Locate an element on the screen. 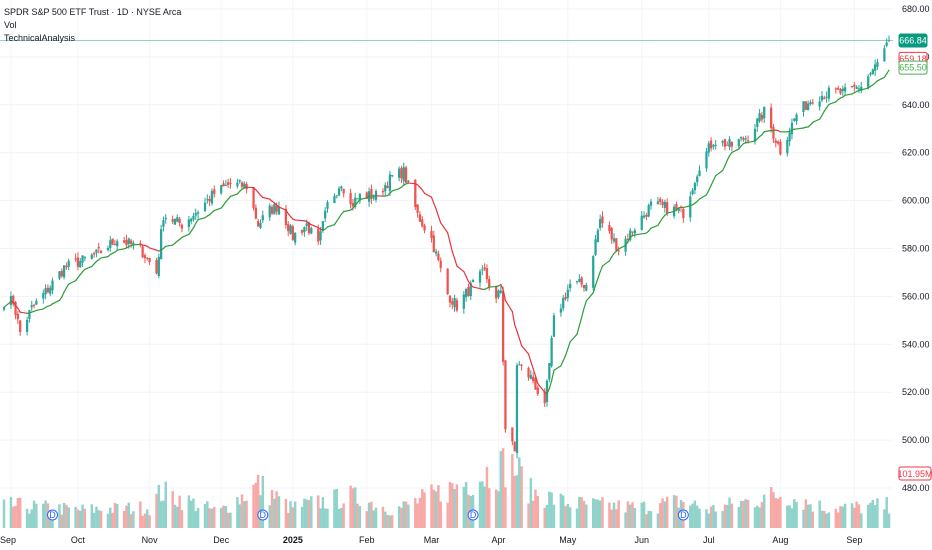 Image resolution: width=932 pixels, height=550 pixels. indicator-vol-label: Vol is located at coordinates (10, 25).